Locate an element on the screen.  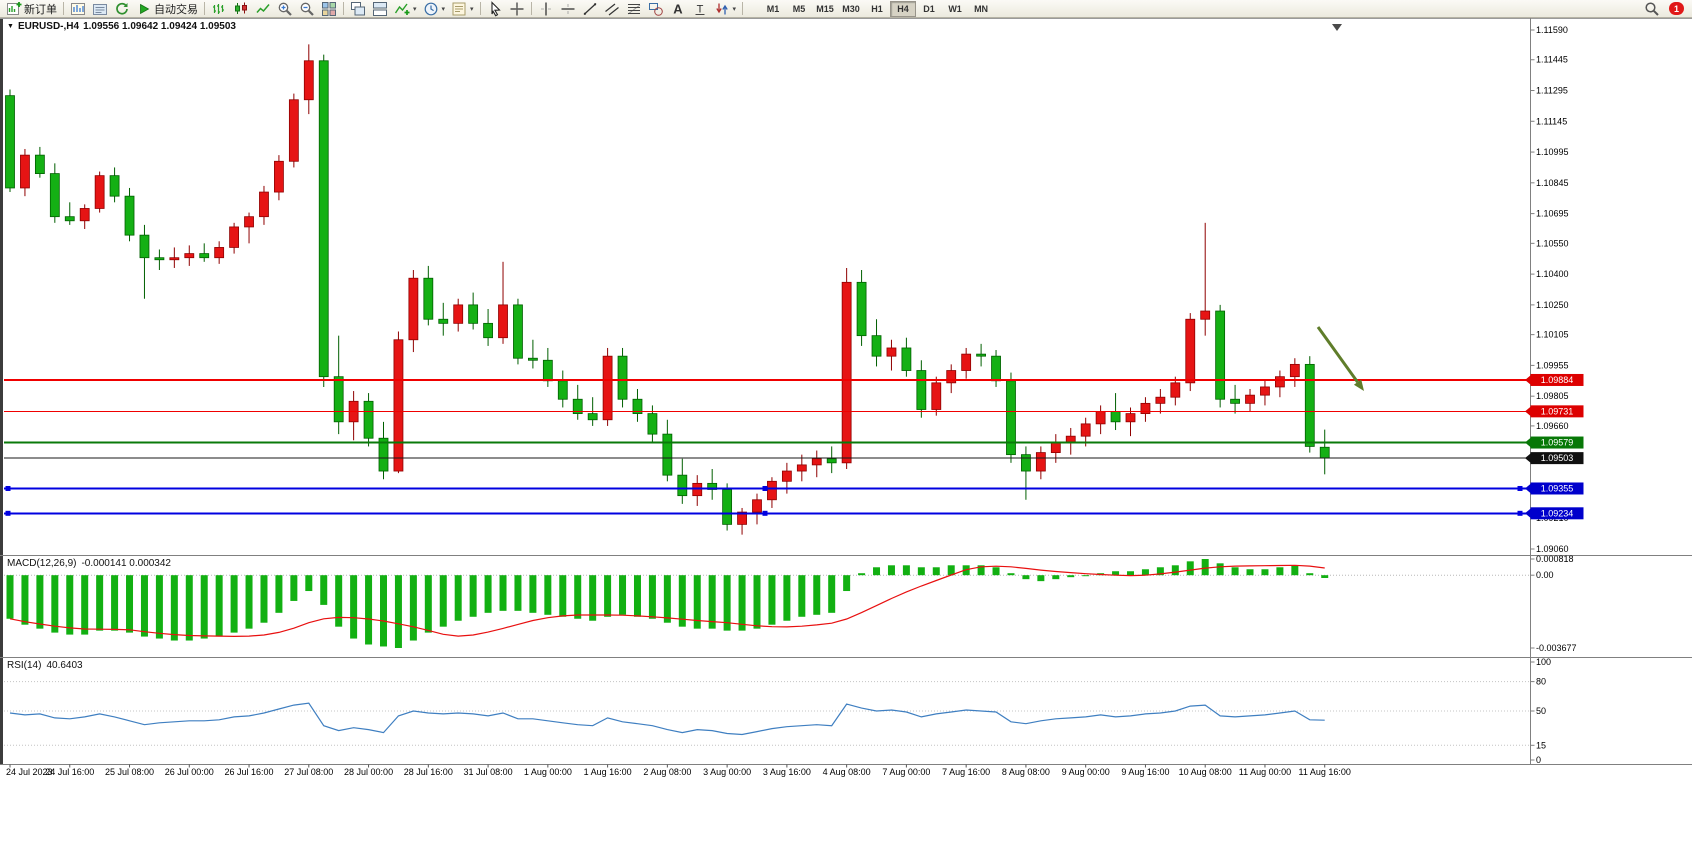
auto-trading-button: 自动交易 is located at coordinates (167, 9).